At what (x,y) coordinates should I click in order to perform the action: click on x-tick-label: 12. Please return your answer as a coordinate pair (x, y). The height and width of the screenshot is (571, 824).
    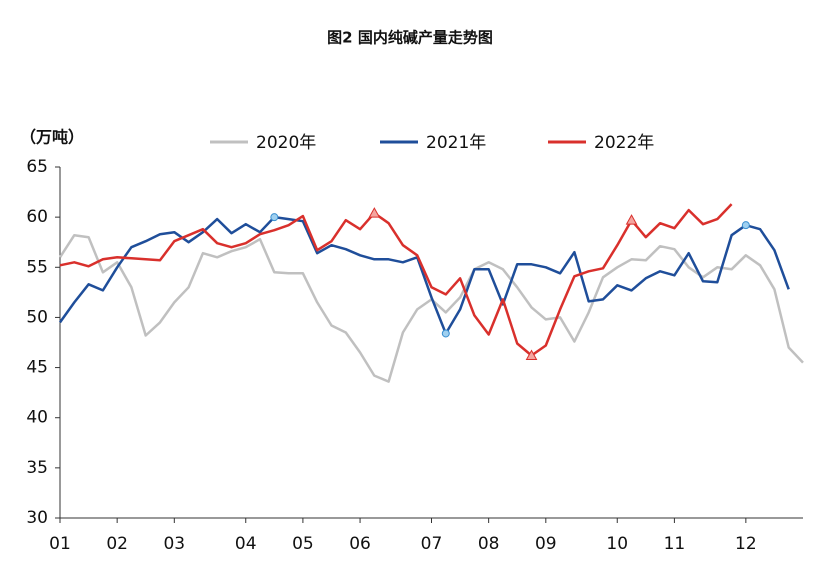
    Looking at the image, I should click on (746, 544).